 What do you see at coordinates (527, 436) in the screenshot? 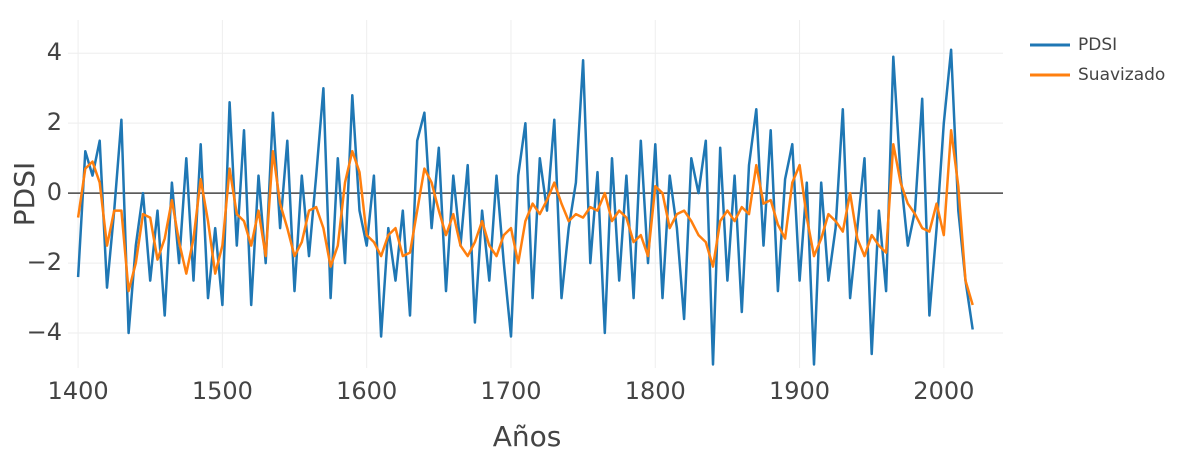
I see `x-axis-title: Años` at bounding box center [527, 436].